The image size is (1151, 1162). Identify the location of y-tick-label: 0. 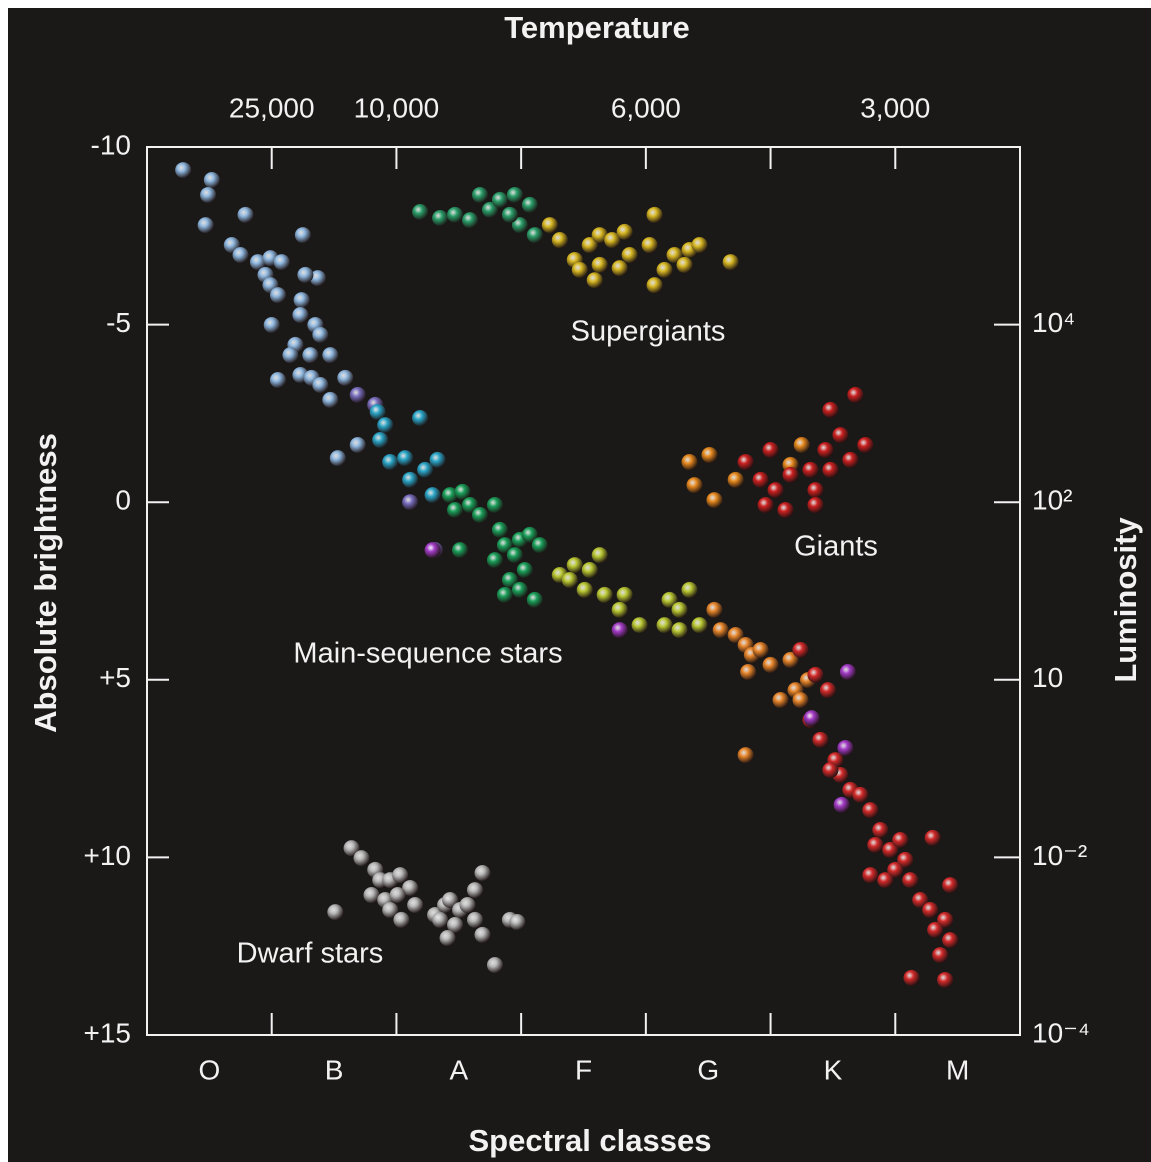
(123, 500).